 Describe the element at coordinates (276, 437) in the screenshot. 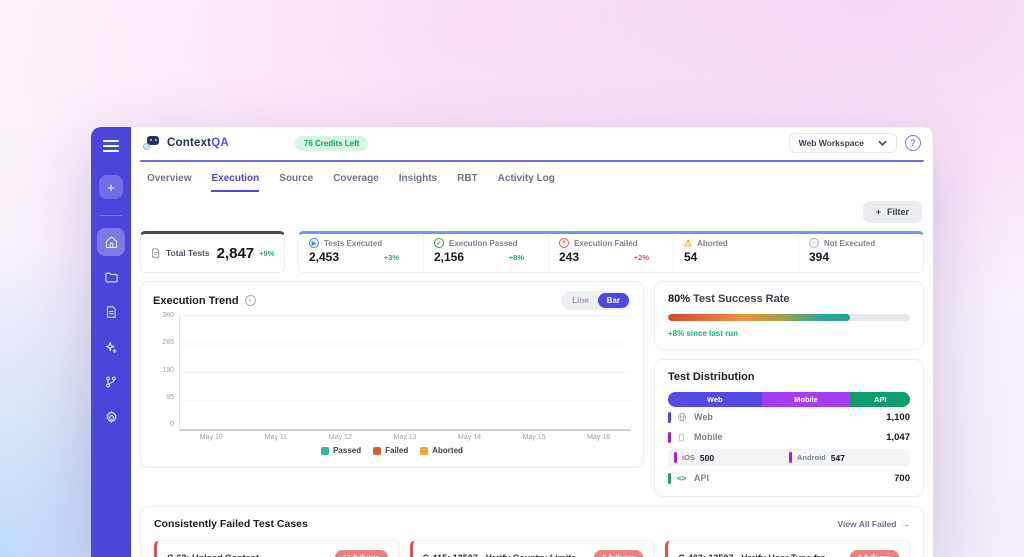

I see `x-tick-label: May 11` at that location.